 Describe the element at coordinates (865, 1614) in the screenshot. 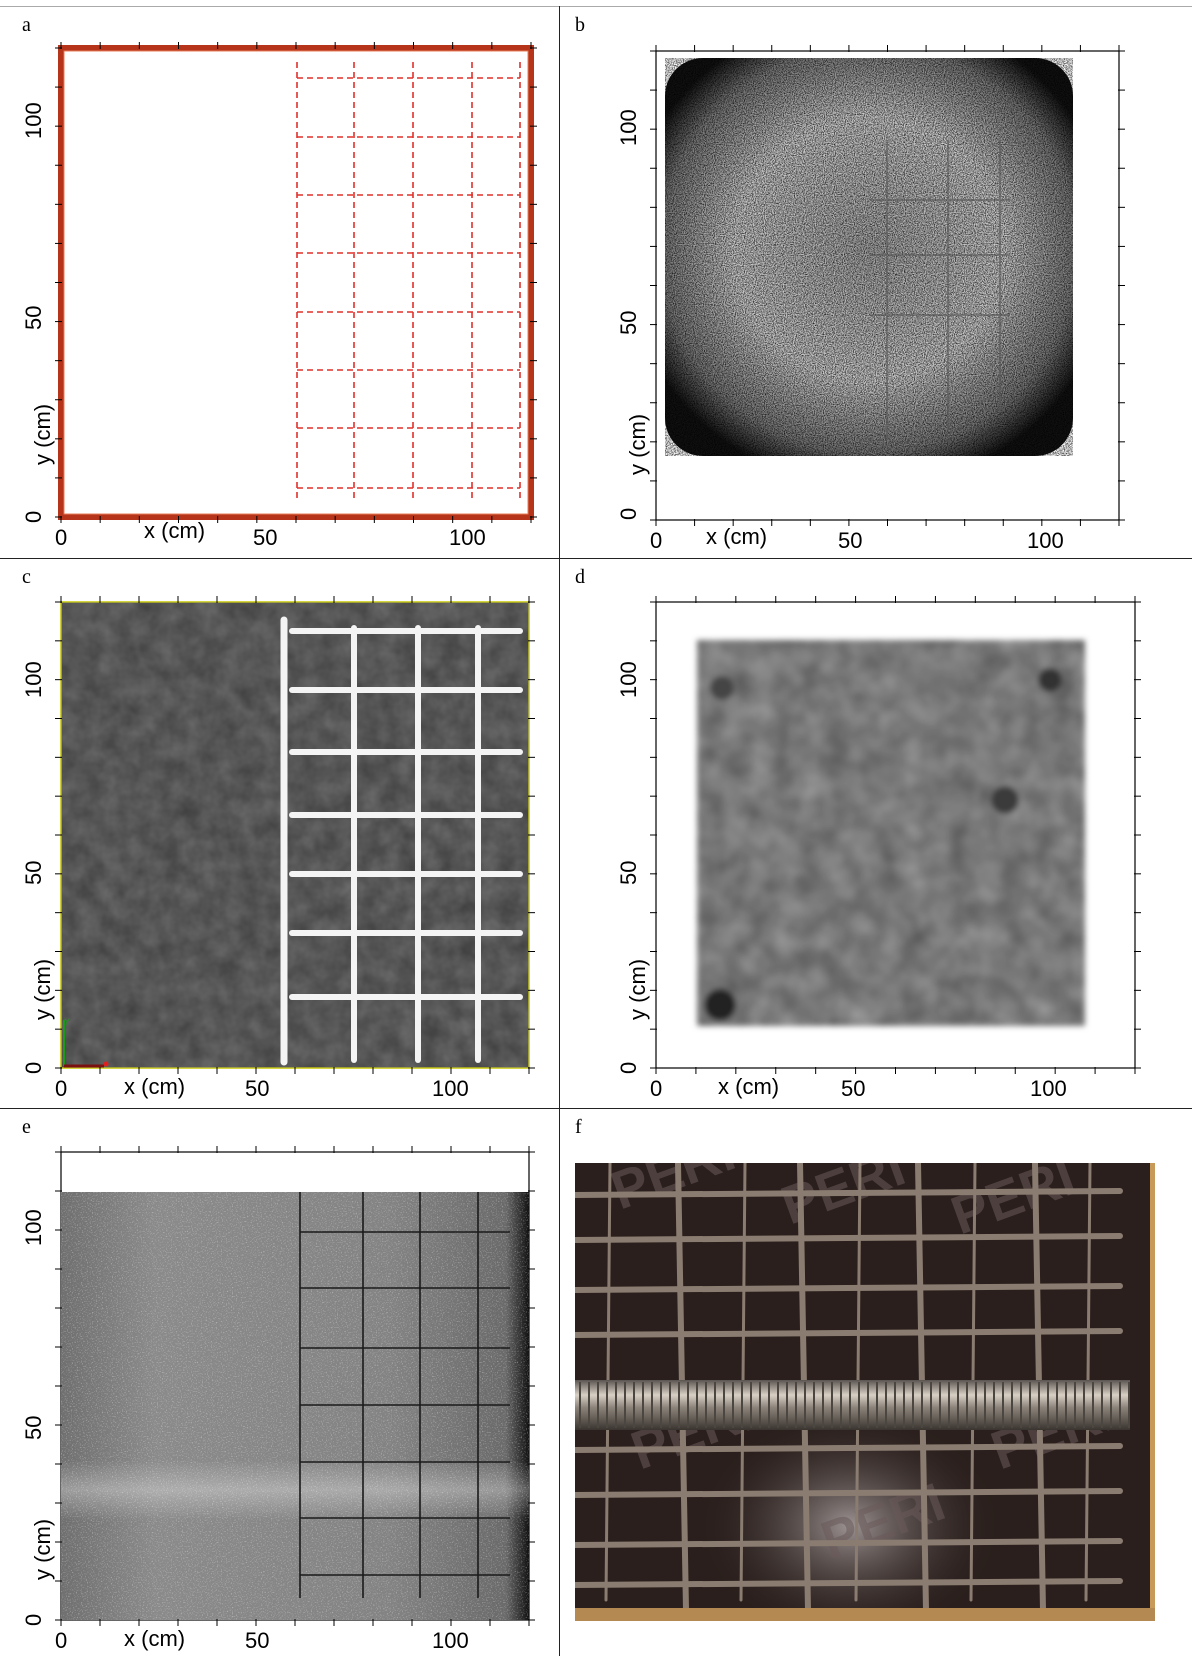

I see `plywood-bottom` at that location.